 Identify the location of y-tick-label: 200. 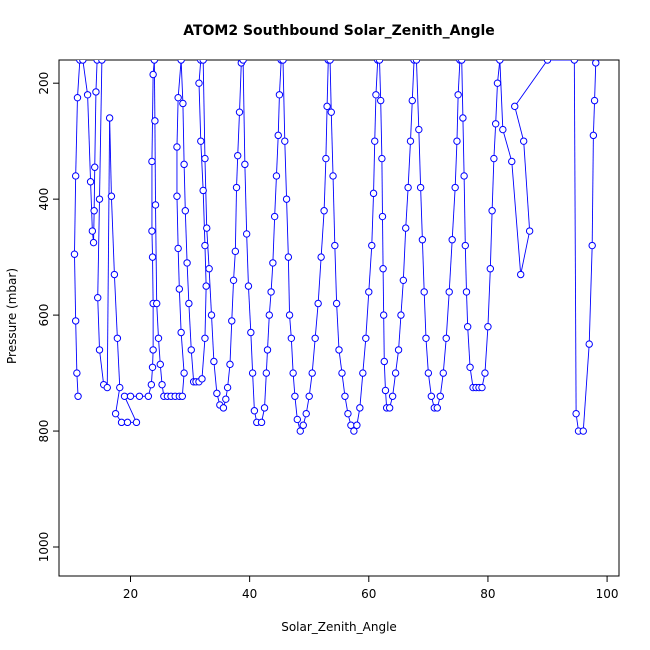
(44, 83).